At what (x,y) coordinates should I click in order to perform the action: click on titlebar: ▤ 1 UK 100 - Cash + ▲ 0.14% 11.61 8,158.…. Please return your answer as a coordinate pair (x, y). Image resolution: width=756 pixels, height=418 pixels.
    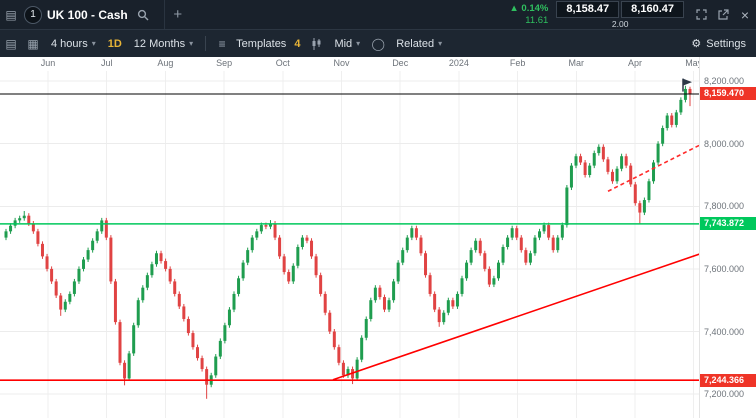
    Looking at the image, I should click on (378, 14).